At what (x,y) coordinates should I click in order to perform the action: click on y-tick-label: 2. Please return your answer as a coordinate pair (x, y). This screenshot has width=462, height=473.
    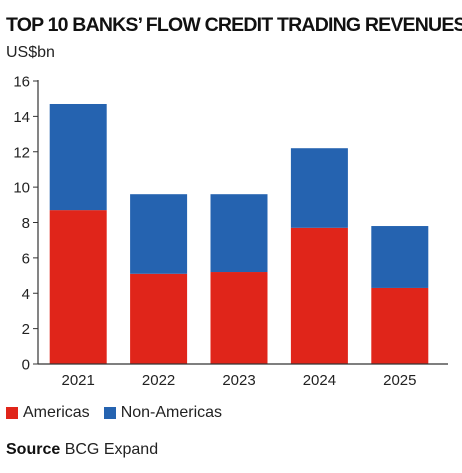
    Looking at the image, I should click on (26, 329).